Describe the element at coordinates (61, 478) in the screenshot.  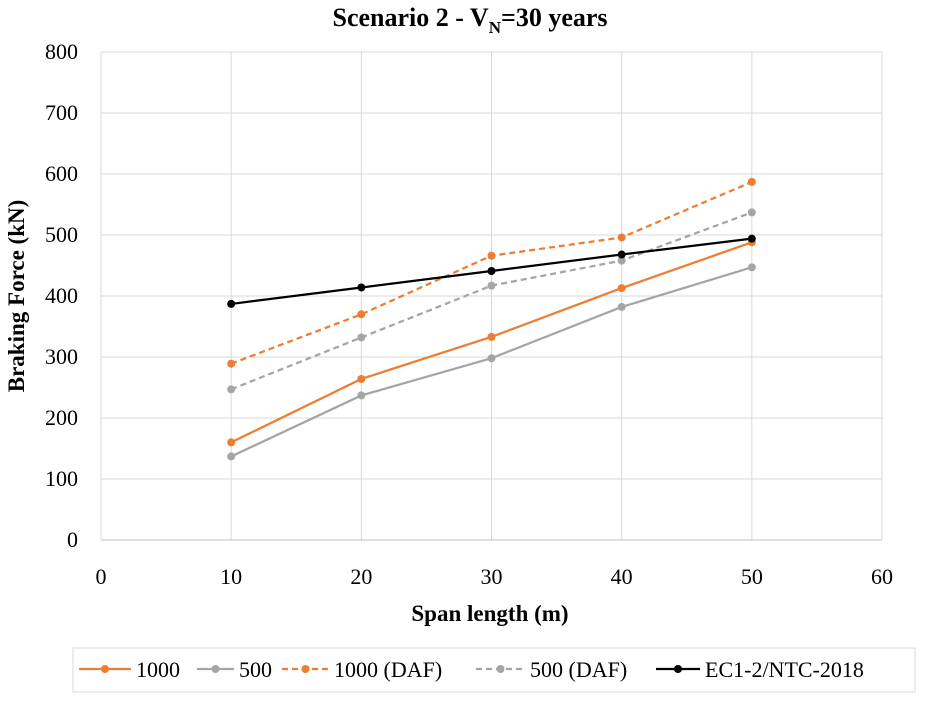
I see `y-tick-label: 100` at that location.